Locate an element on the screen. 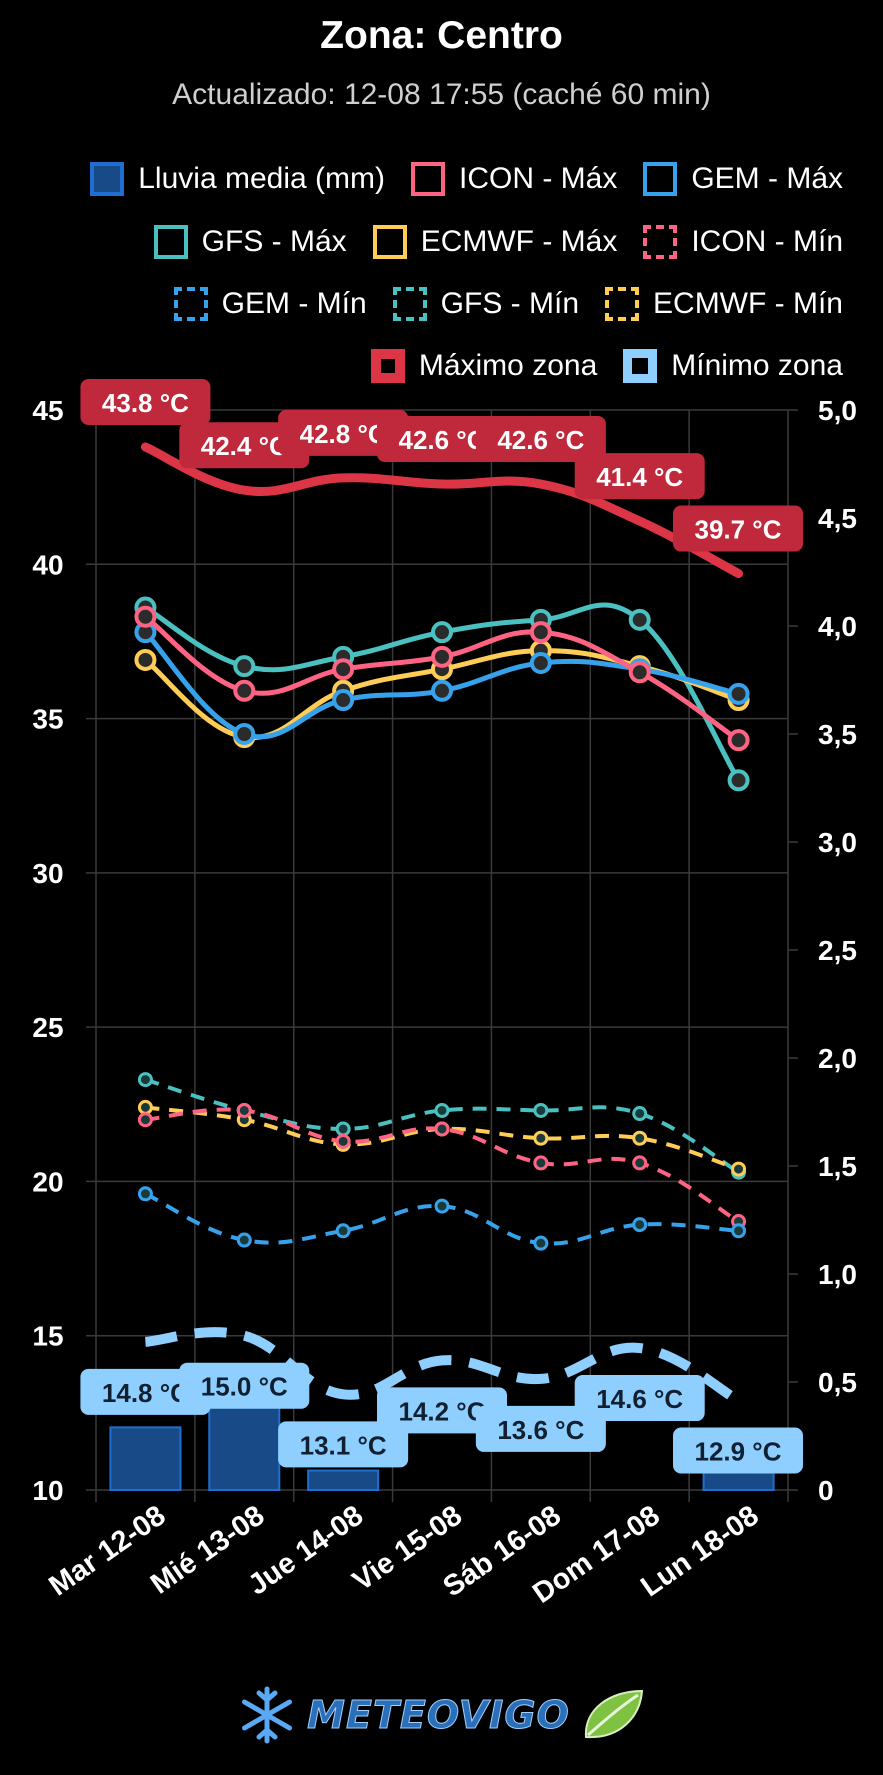  y-right-tick-label: 4,0 is located at coordinates (837, 626).